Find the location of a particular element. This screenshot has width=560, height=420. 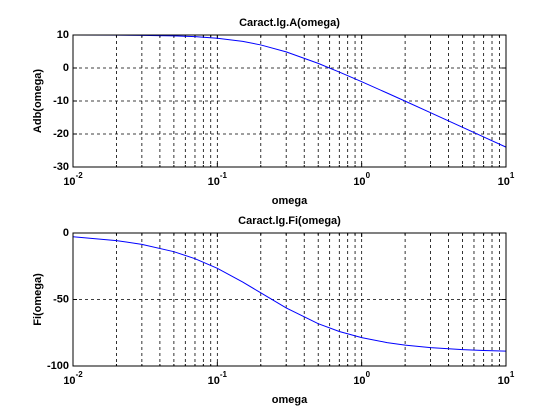

y-axis-label: Fi(omega) is located at coordinates (38, 299).